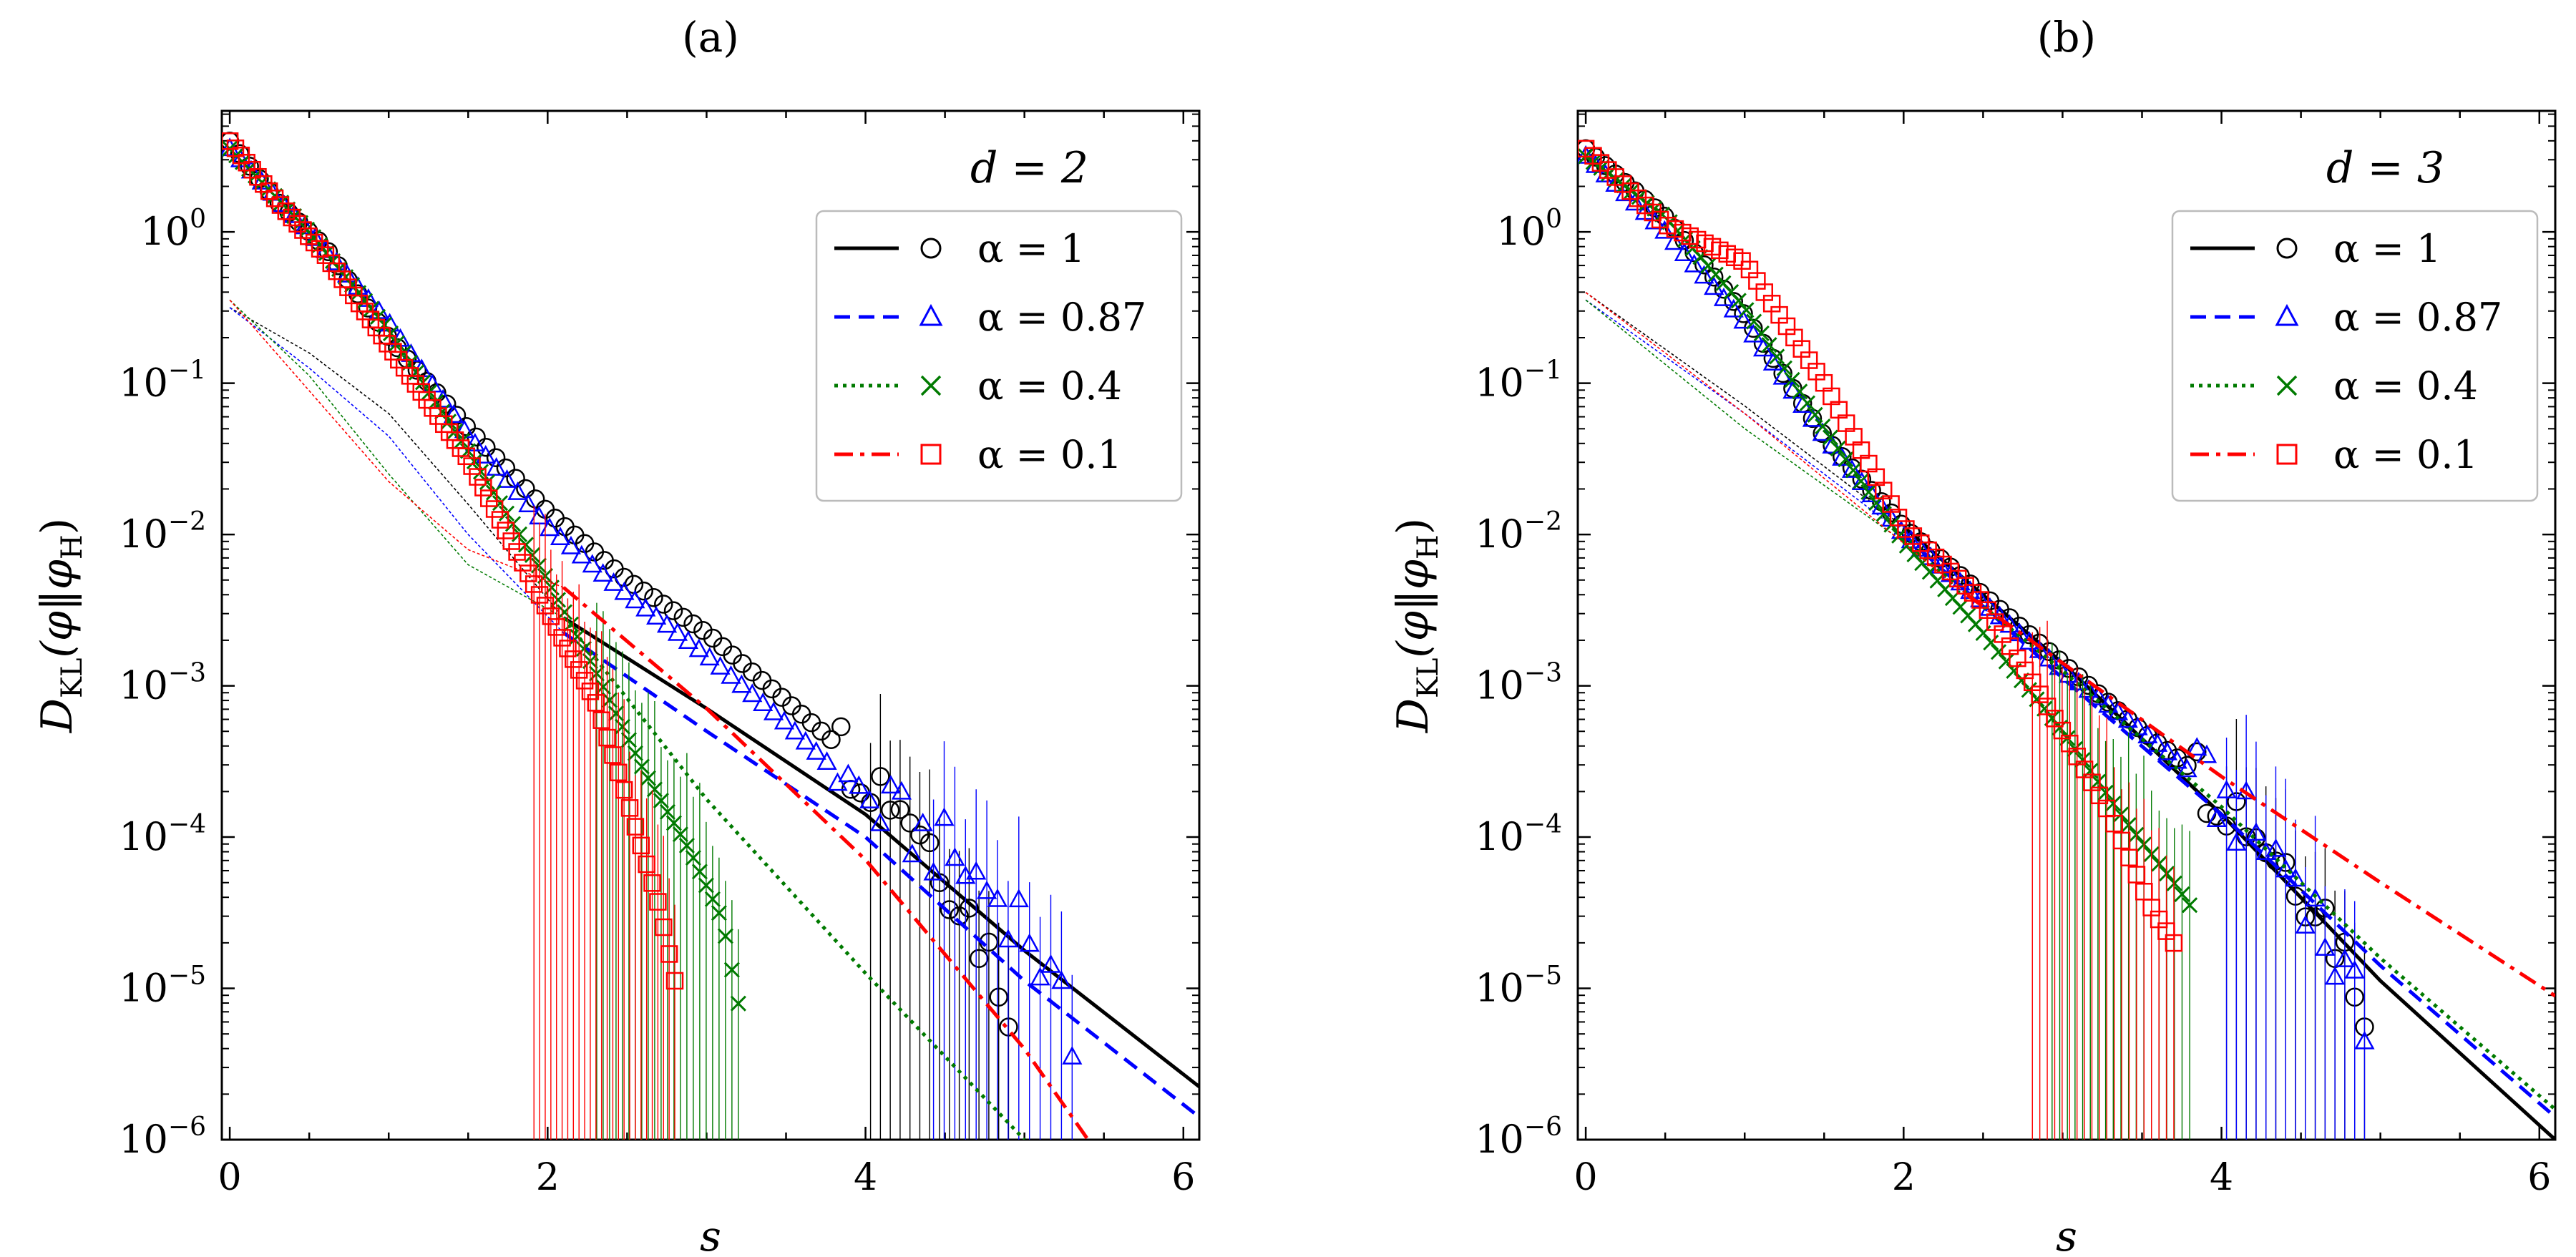 The image size is (2576, 1257). What do you see at coordinates (1413, 715) in the screenshot?
I see `ylabel-D: D` at bounding box center [1413, 715].